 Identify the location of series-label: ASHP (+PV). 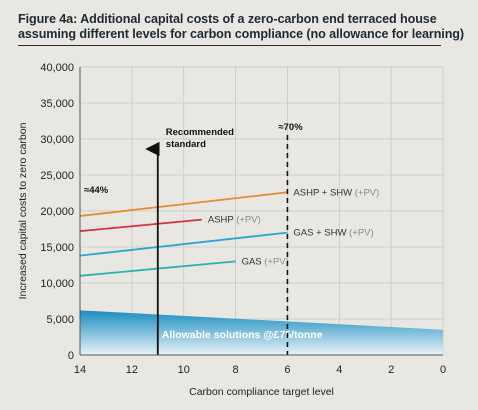
(234, 220).